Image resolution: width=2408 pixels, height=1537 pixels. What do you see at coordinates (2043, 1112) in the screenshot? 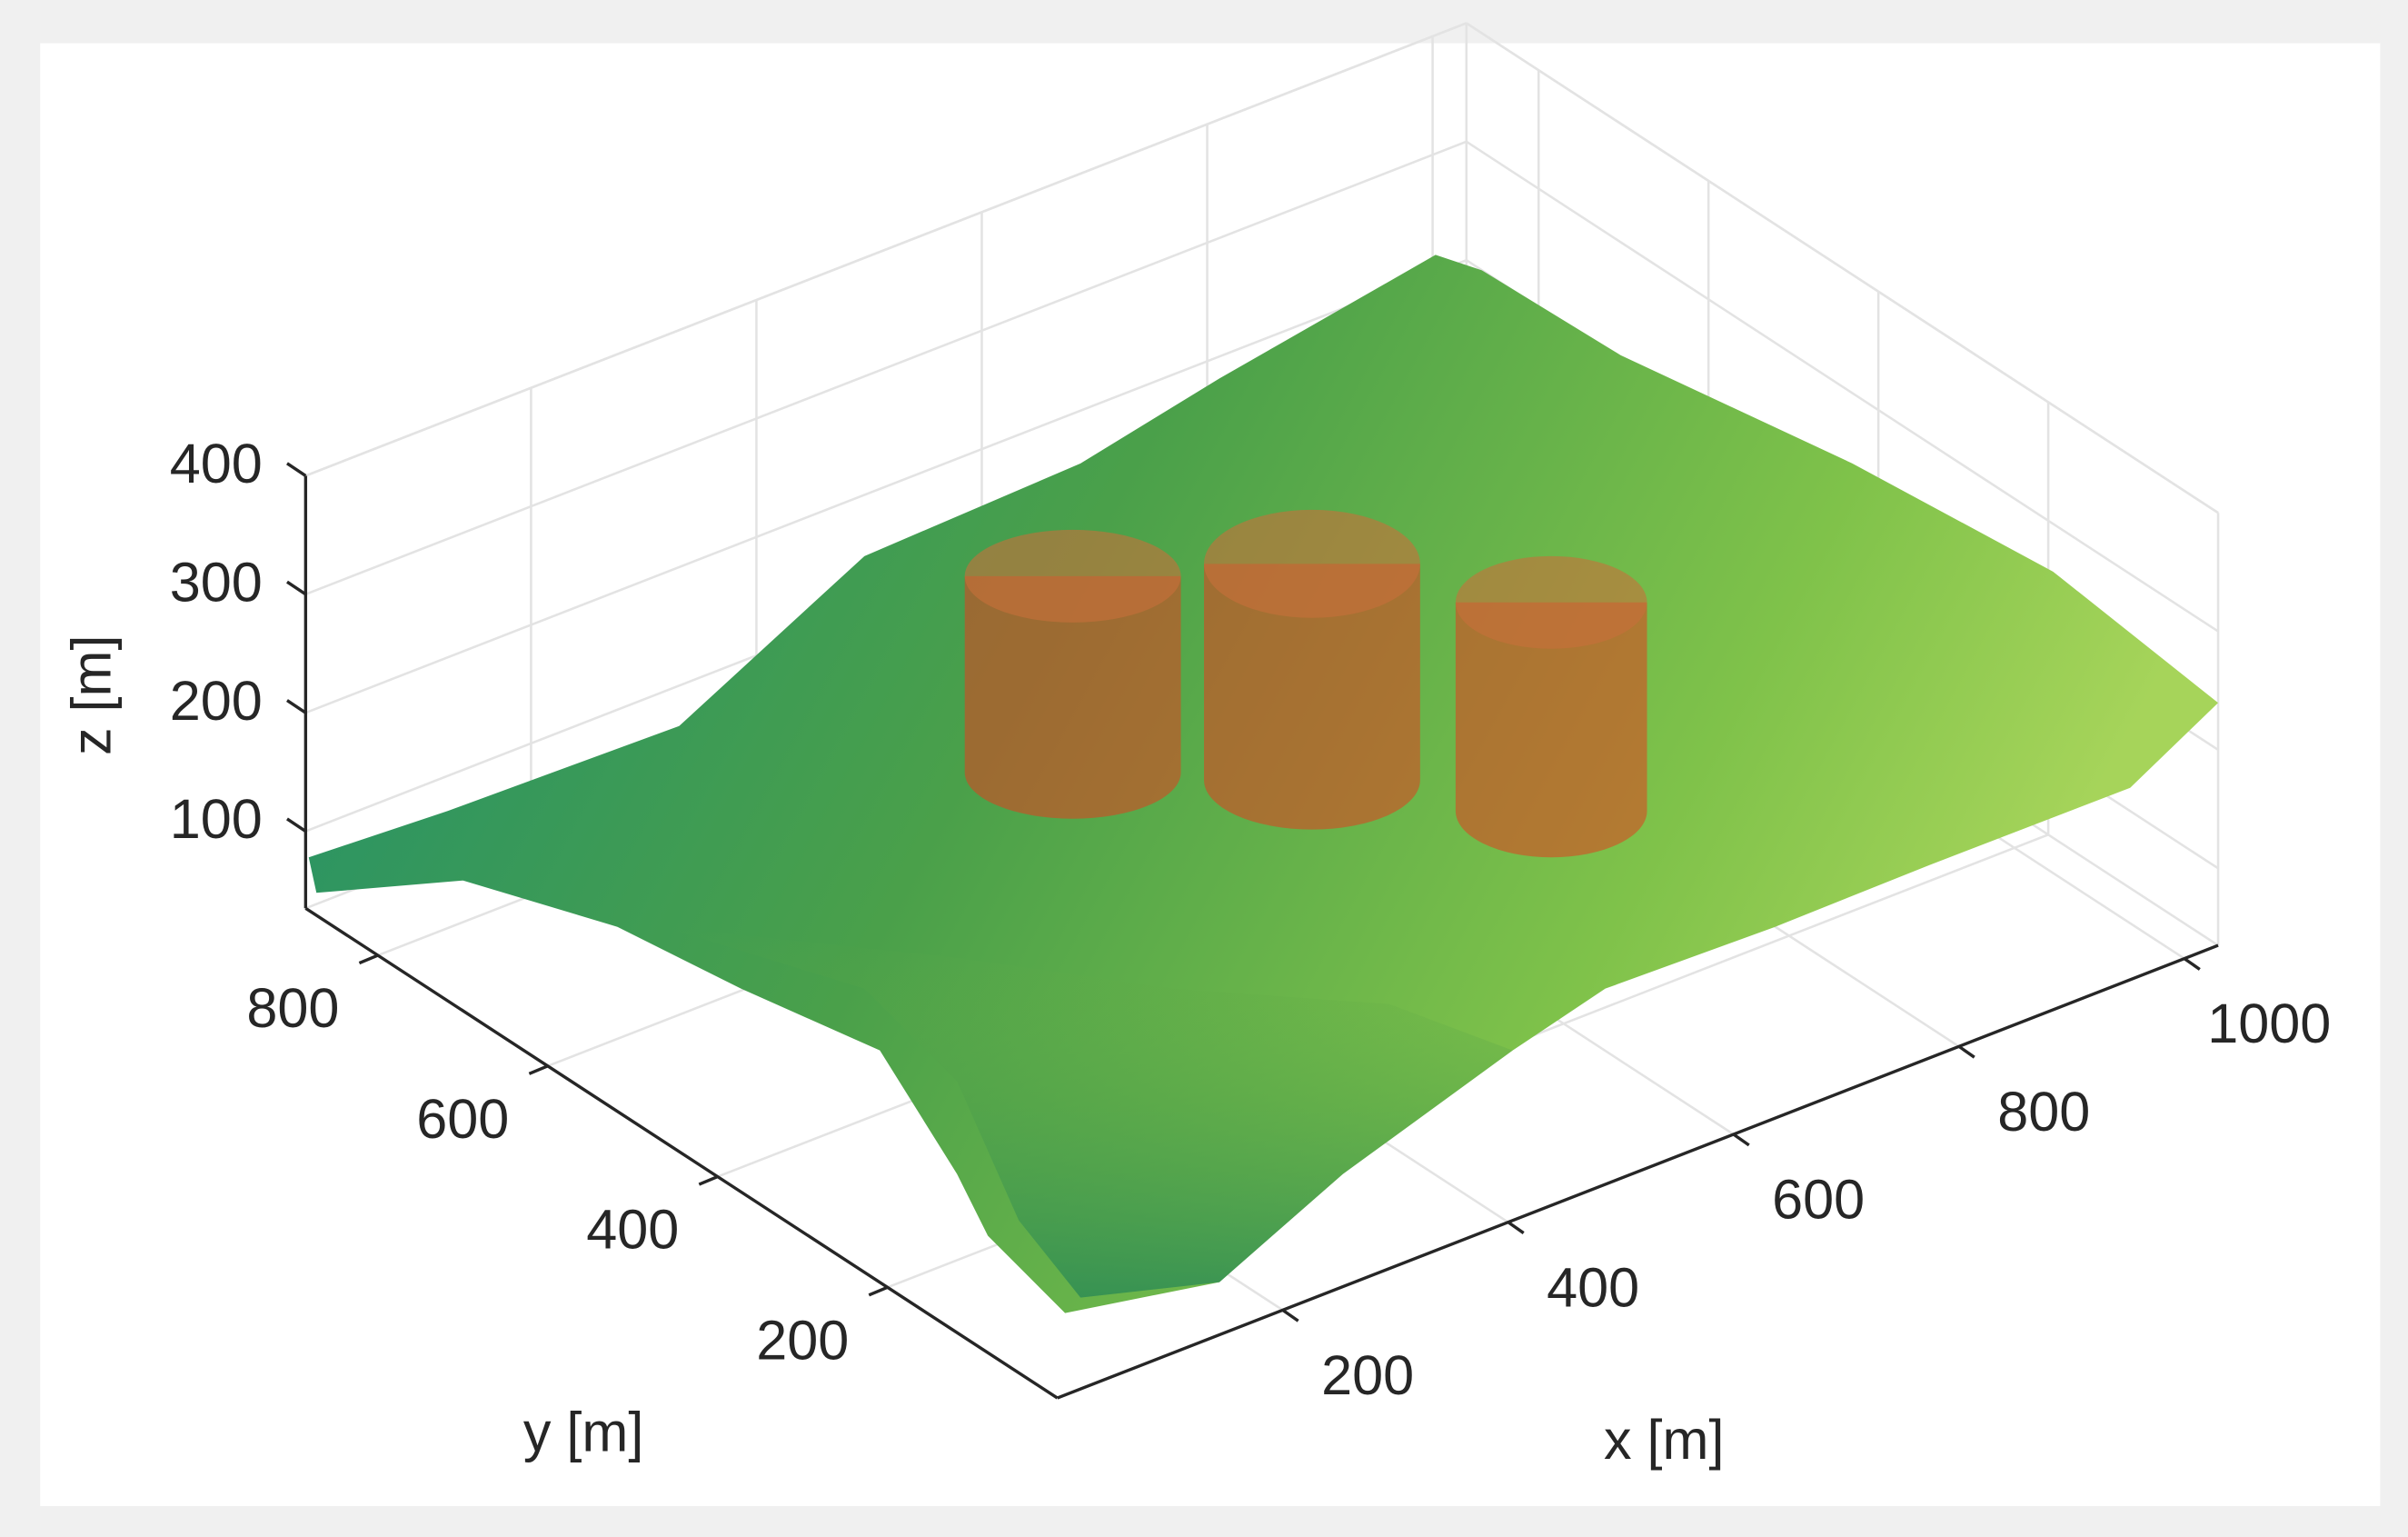
I see `x-tick-label: 800` at bounding box center [2043, 1112].